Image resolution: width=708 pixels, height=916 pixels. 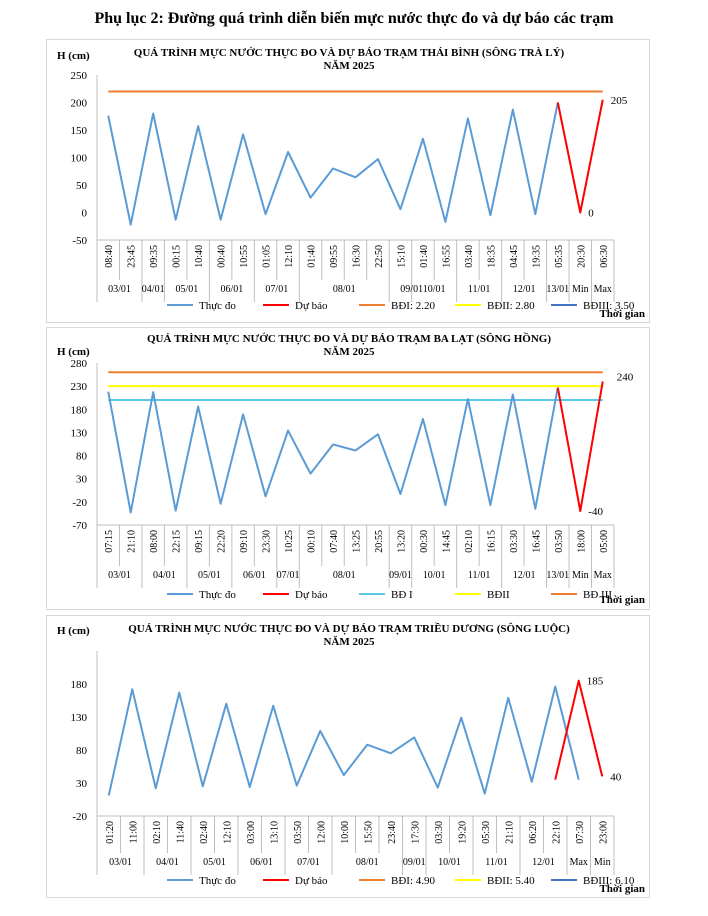 I want to click on x-tick-label: 11:40, so click(x=180, y=832).